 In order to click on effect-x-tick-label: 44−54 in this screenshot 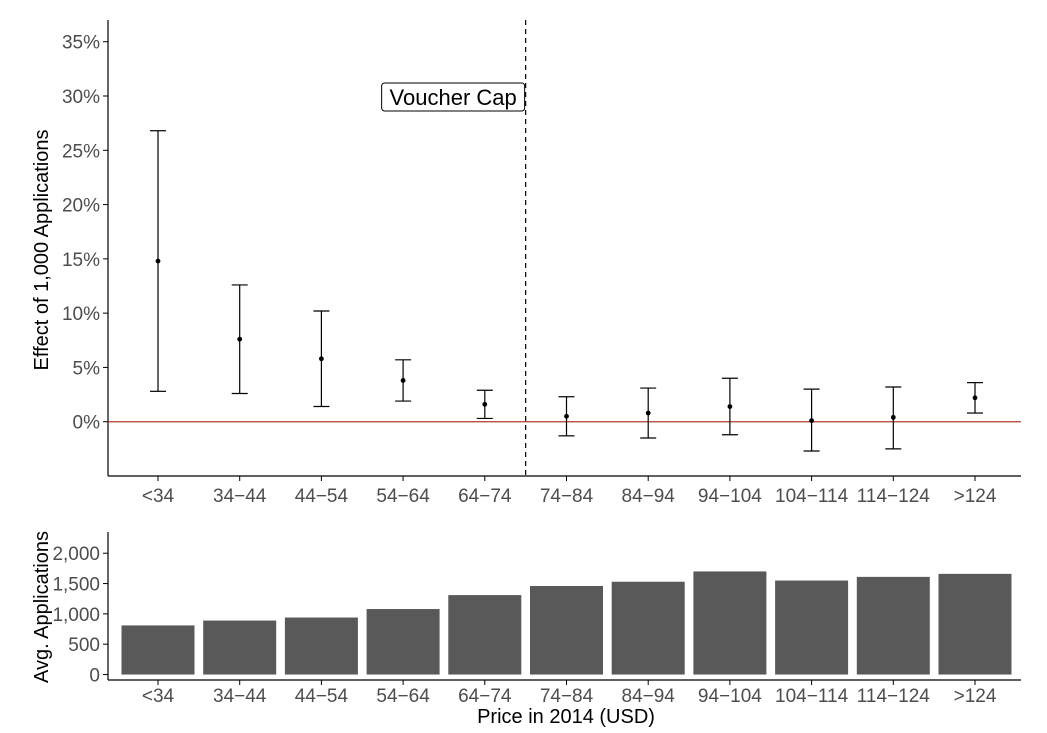, I will do `click(322, 496)`.